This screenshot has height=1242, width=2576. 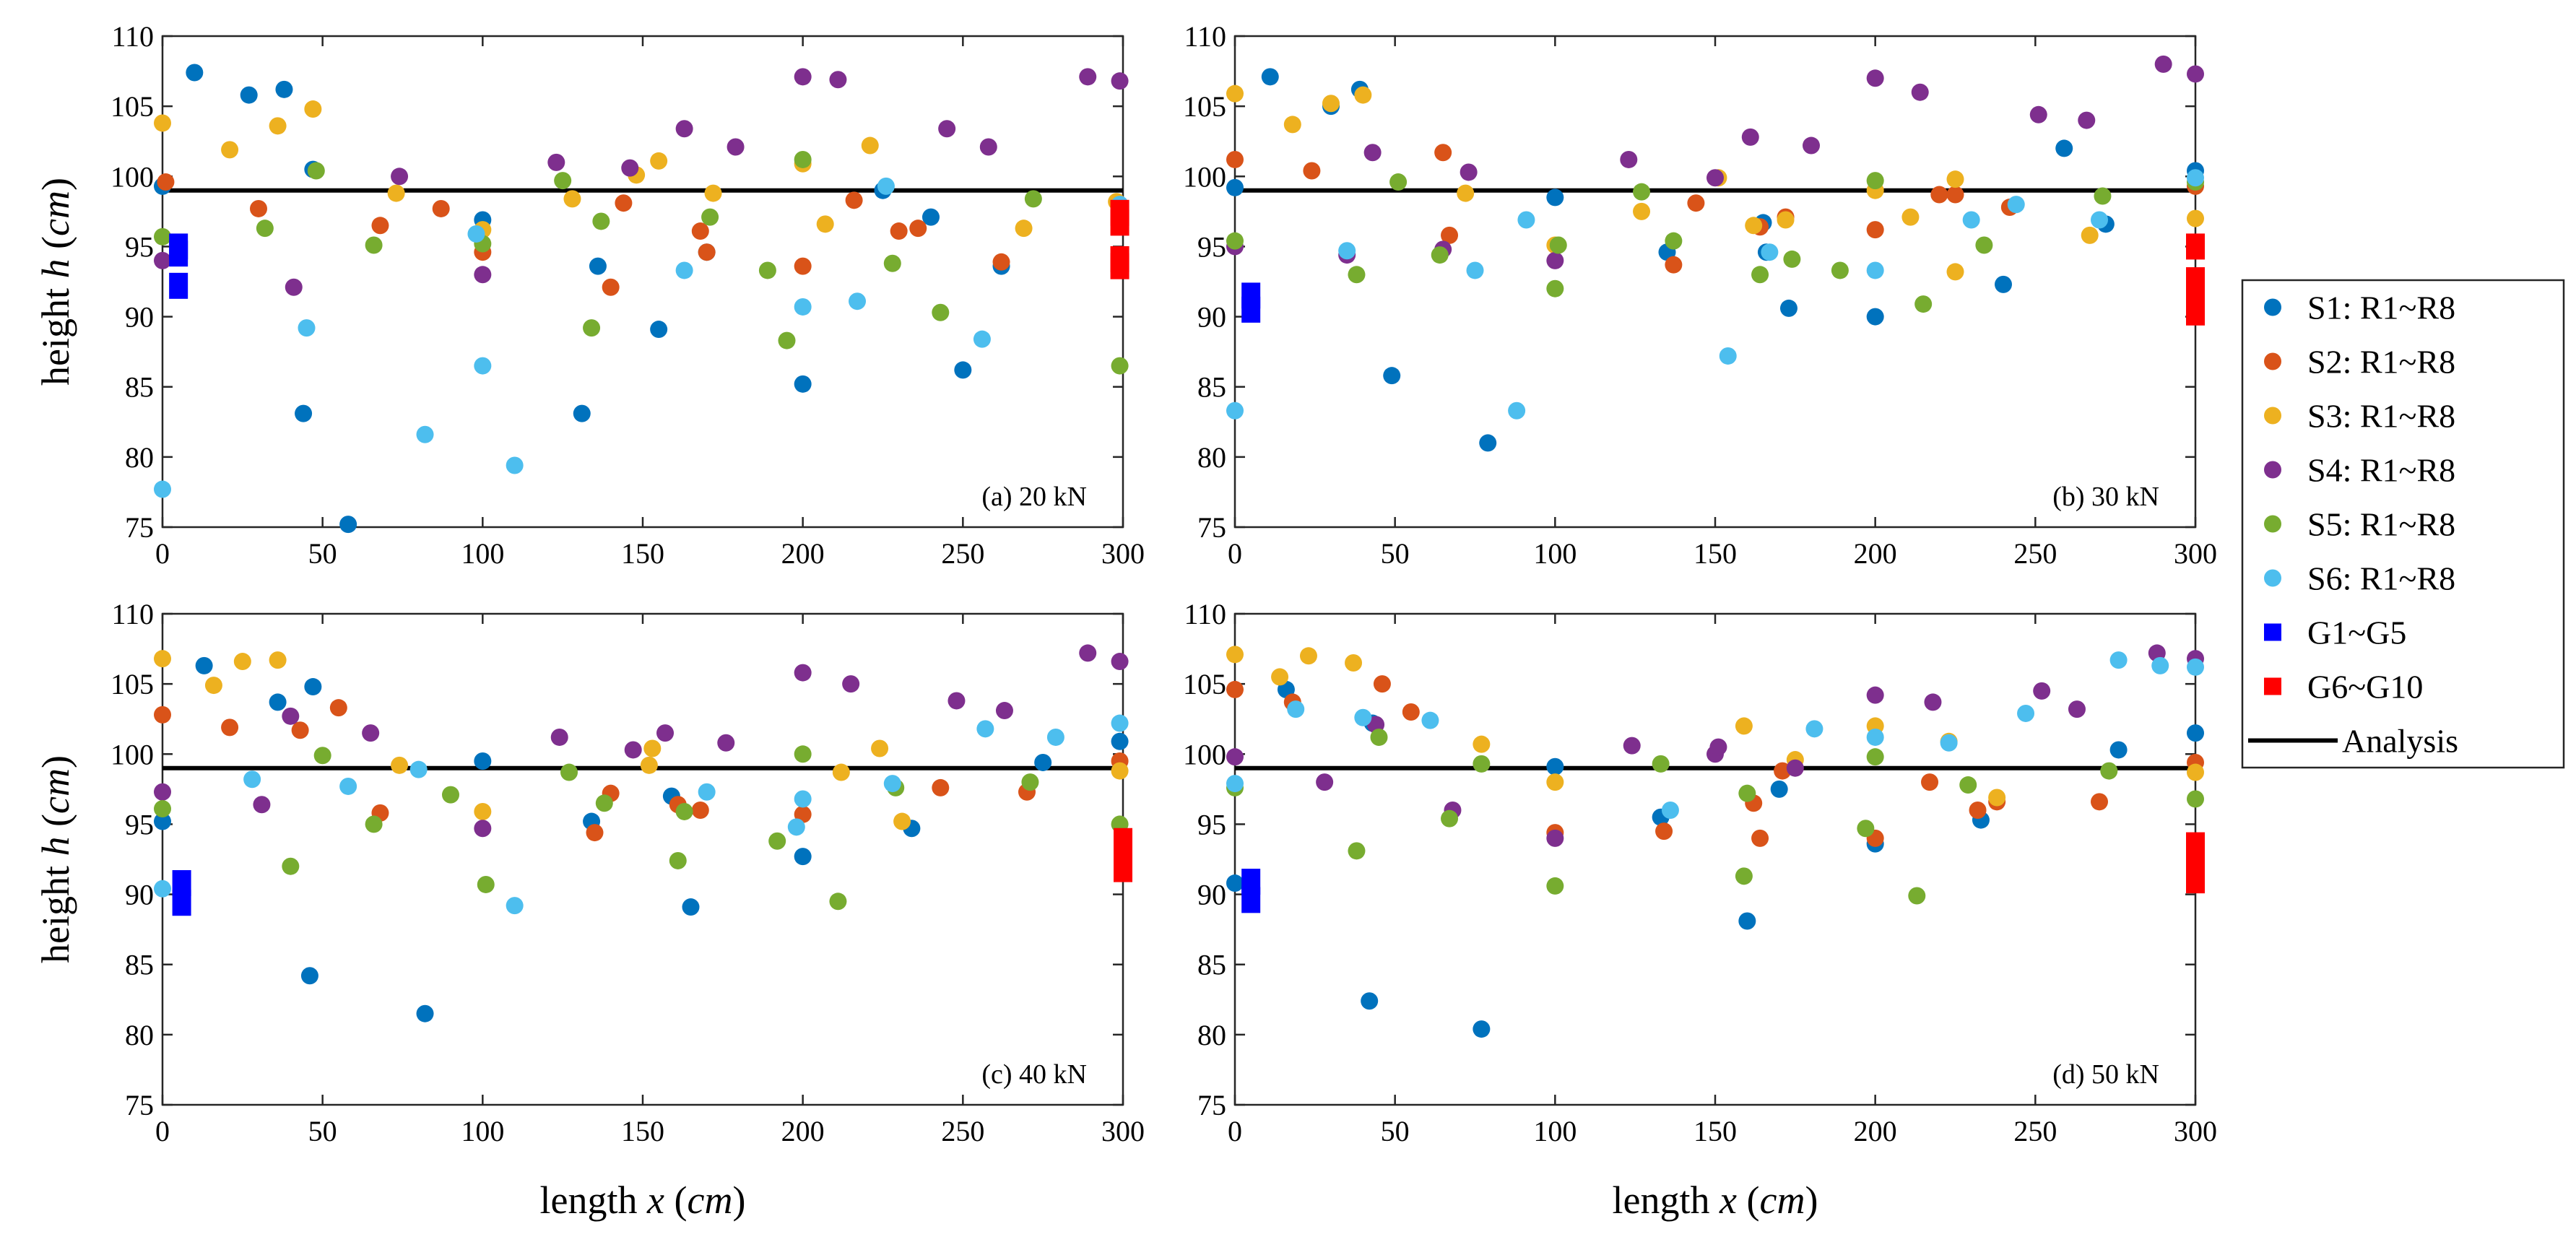 What do you see at coordinates (2381, 308) in the screenshot?
I see `legend-label: S1: R1~R8` at bounding box center [2381, 308].